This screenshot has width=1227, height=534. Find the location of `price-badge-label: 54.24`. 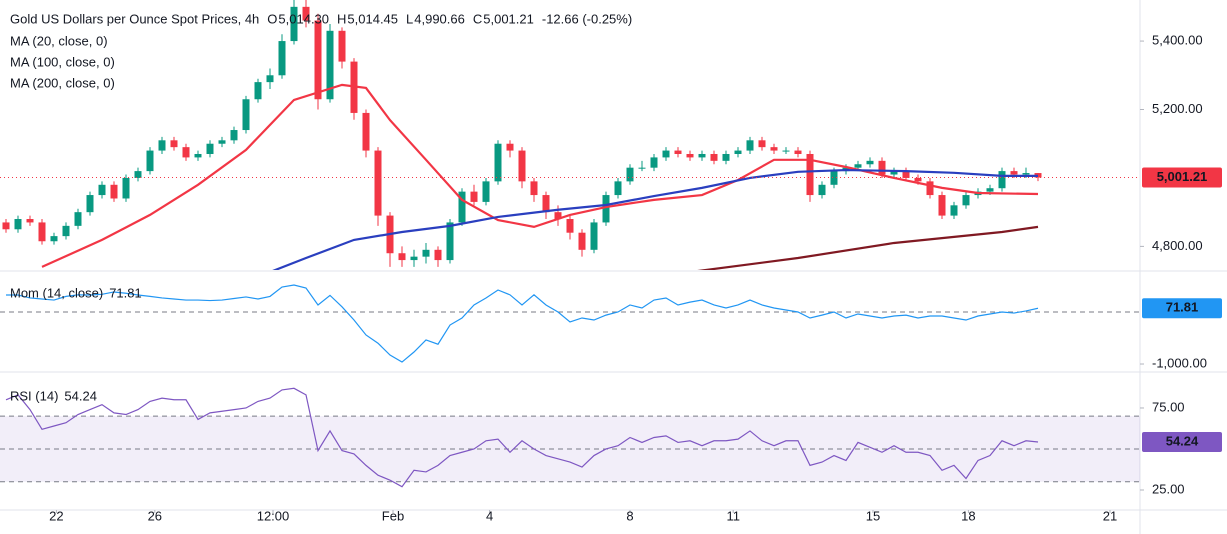

price-badge-label: 54.24 is located at coordinates (1182, 440).